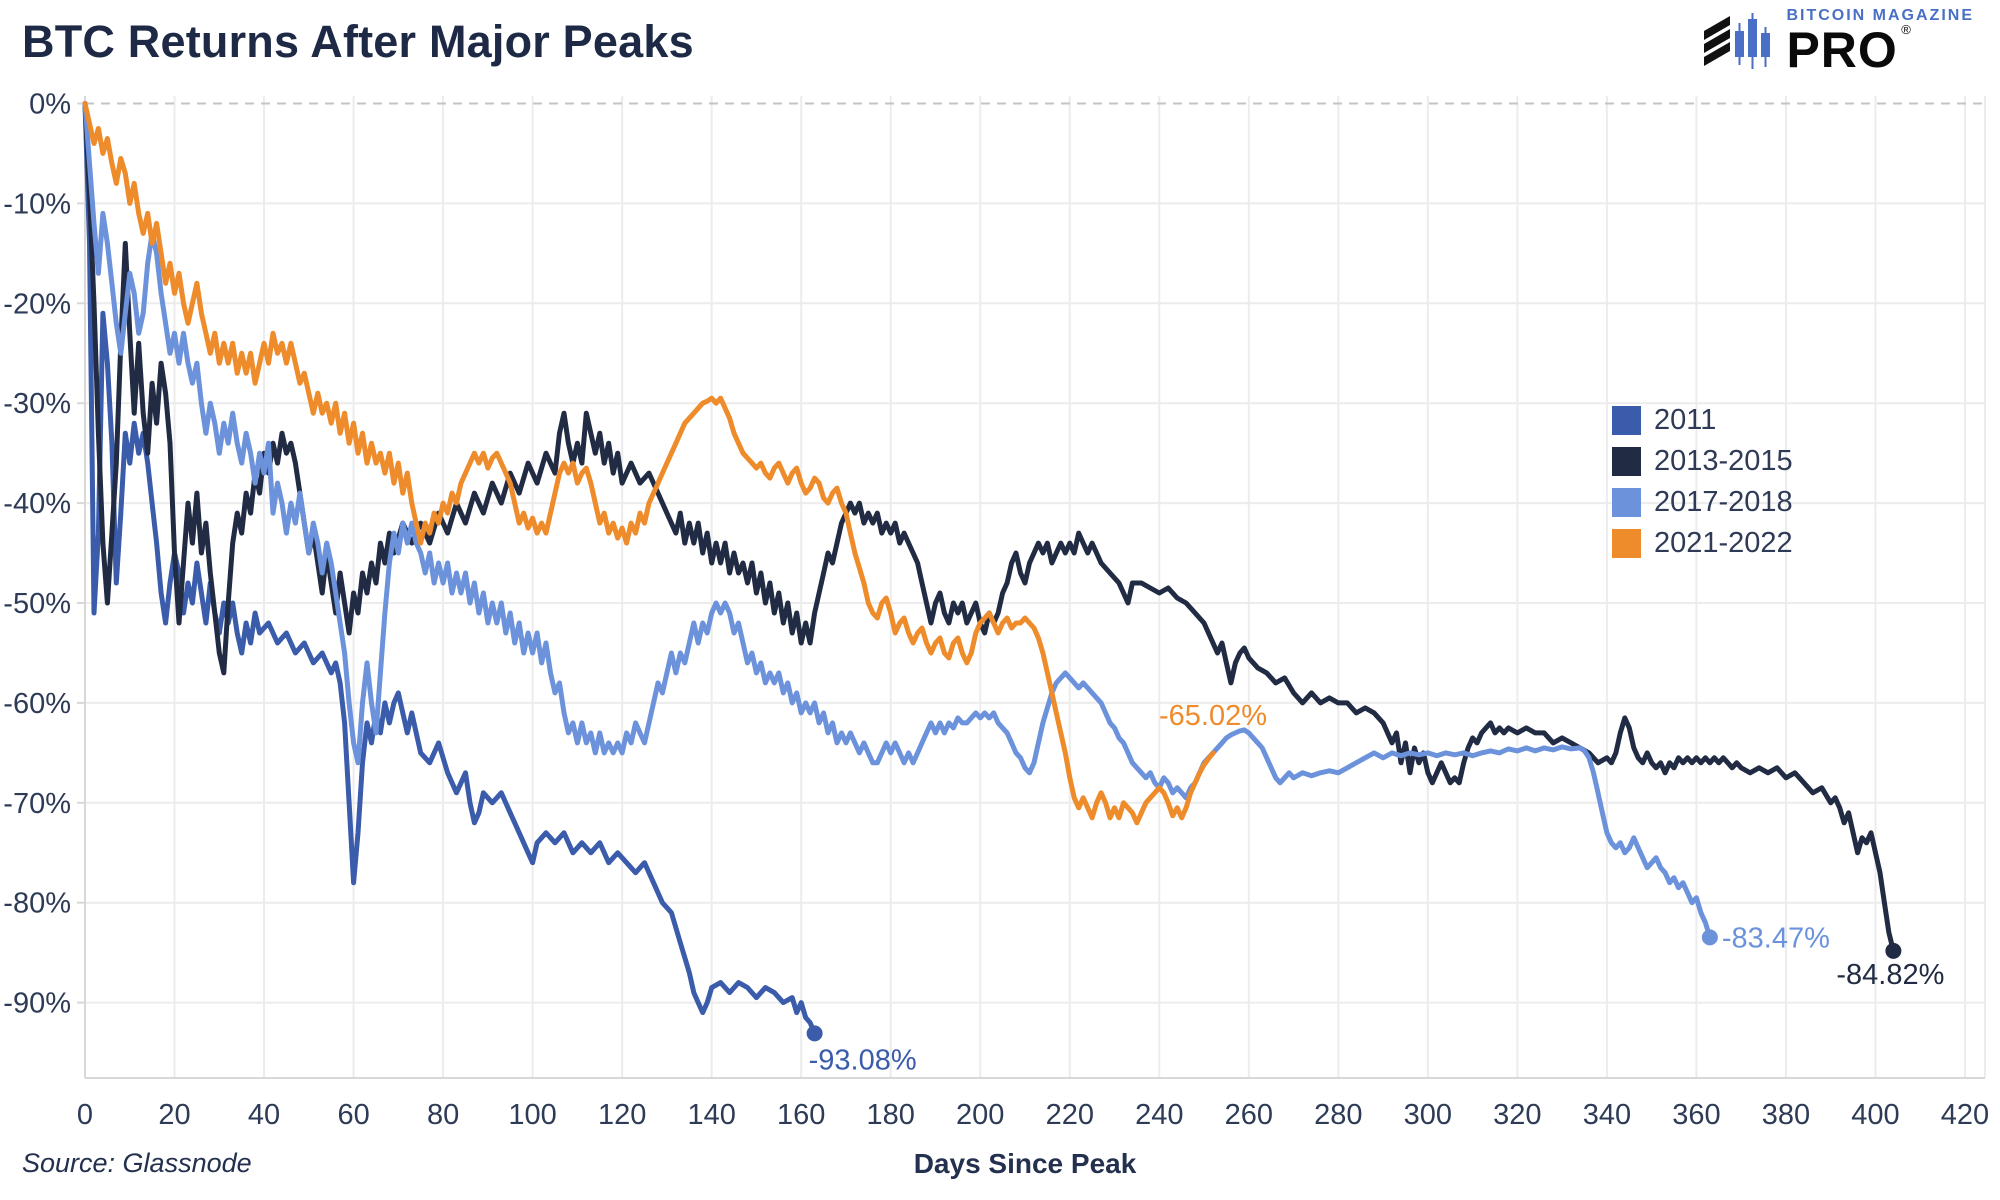 The width and height of the screenshot is (2000, 1200). I want to click on y-tick-label: 0%, so click(50, 105).